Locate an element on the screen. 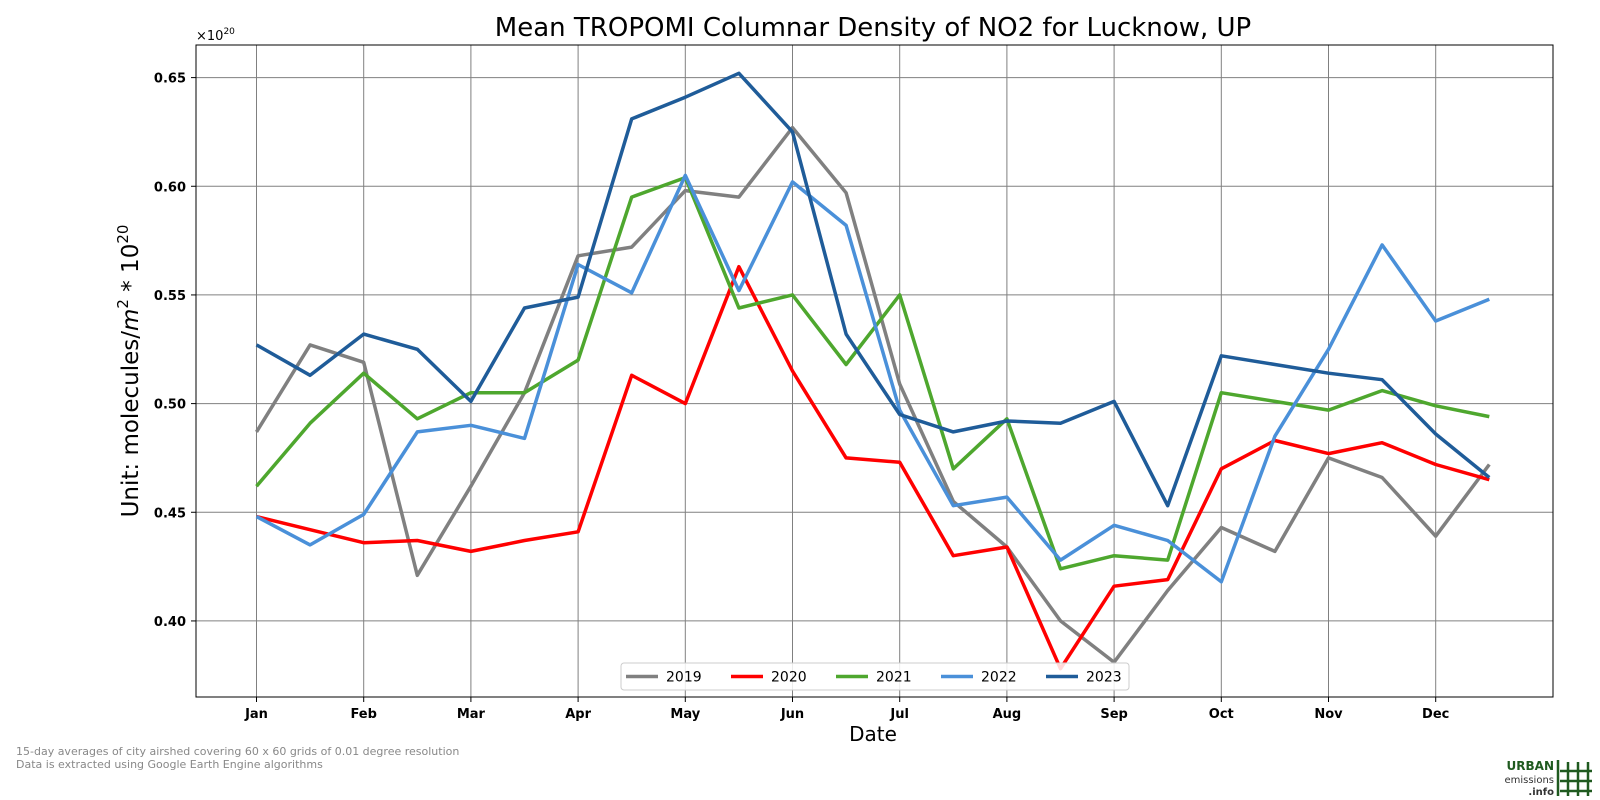 This screenshot has width=1600, height=800. logo-text-emissions: emissions is located at coordinates (1529, 780).